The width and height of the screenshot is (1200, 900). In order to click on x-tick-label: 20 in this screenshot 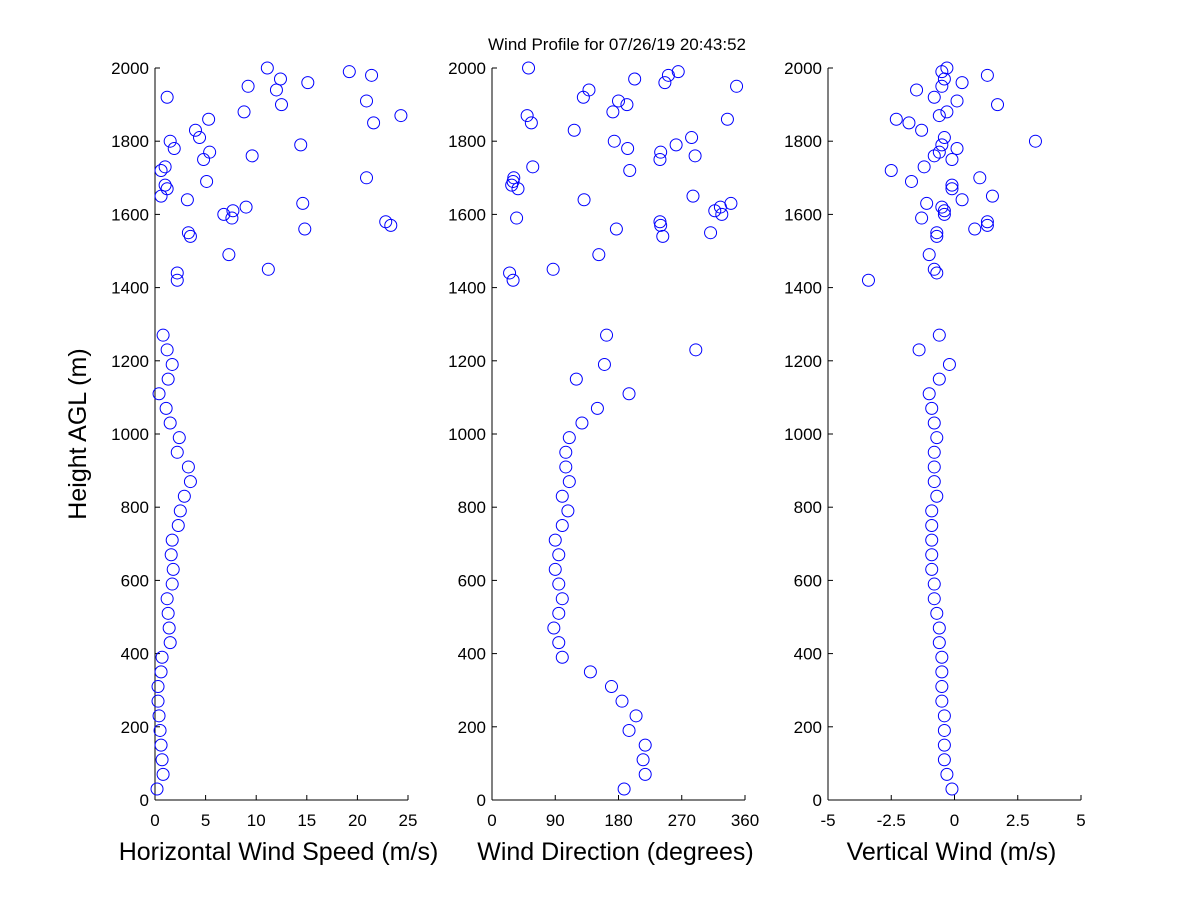, I will do `click(357, 820)`.